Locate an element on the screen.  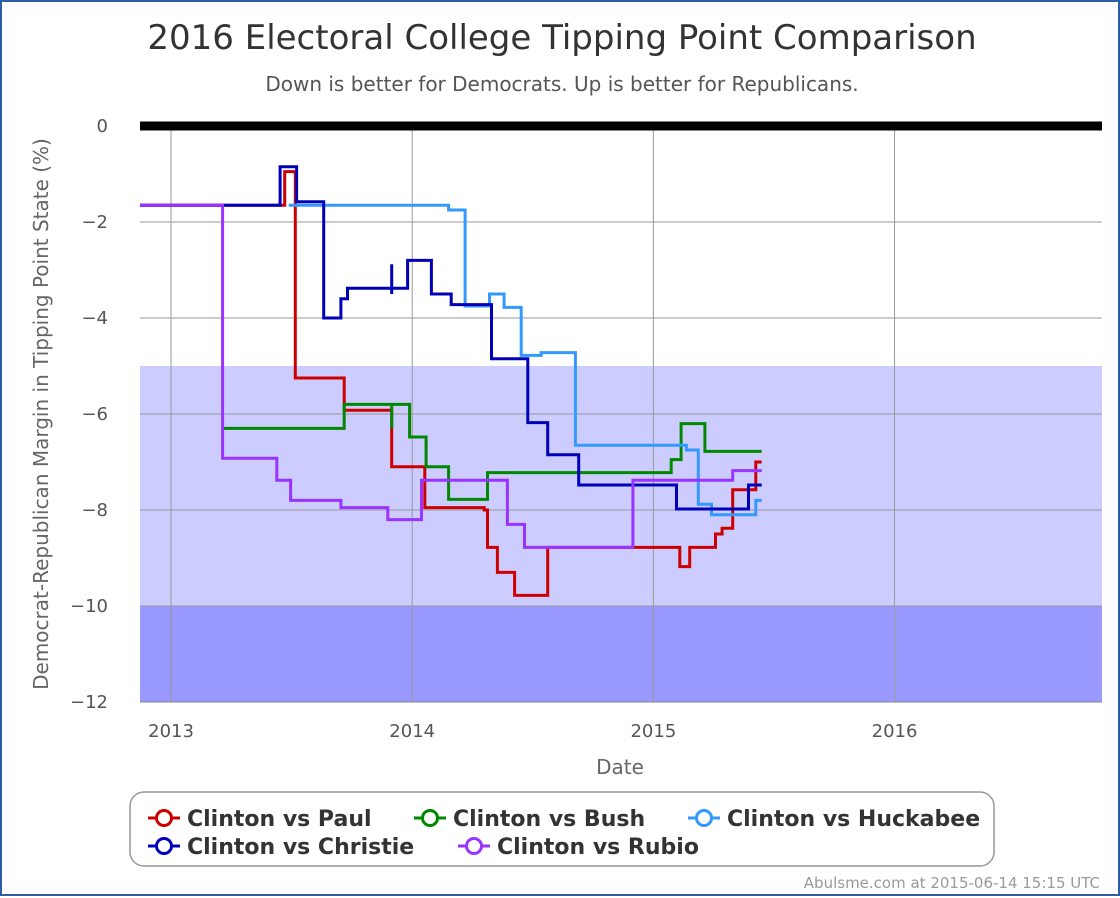
x-tick-label: 2014 is located at coordinates (412, 731).